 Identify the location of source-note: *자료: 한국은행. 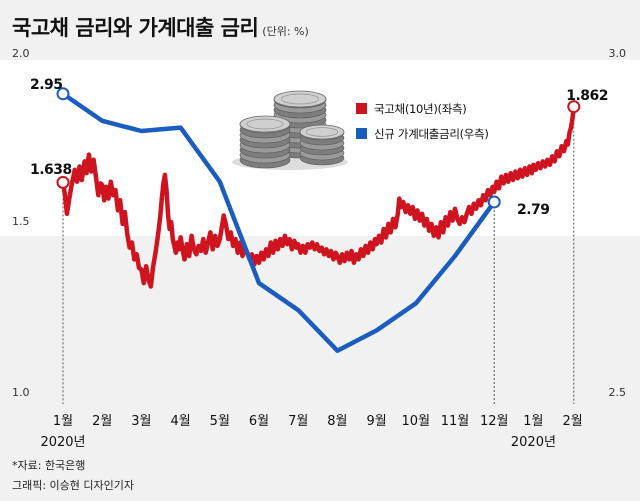
(49, 465).